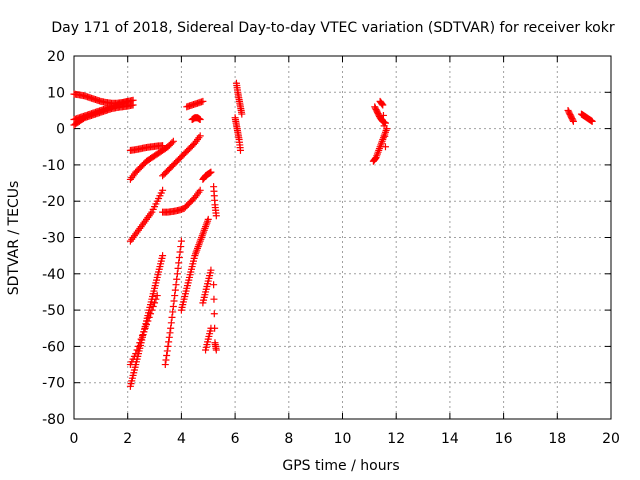 The image size is (640, 480). What do you see at coordinates (235, 439) in the screenshot?
I see `x-tick-label: 6` at bounding box center [235, 439].